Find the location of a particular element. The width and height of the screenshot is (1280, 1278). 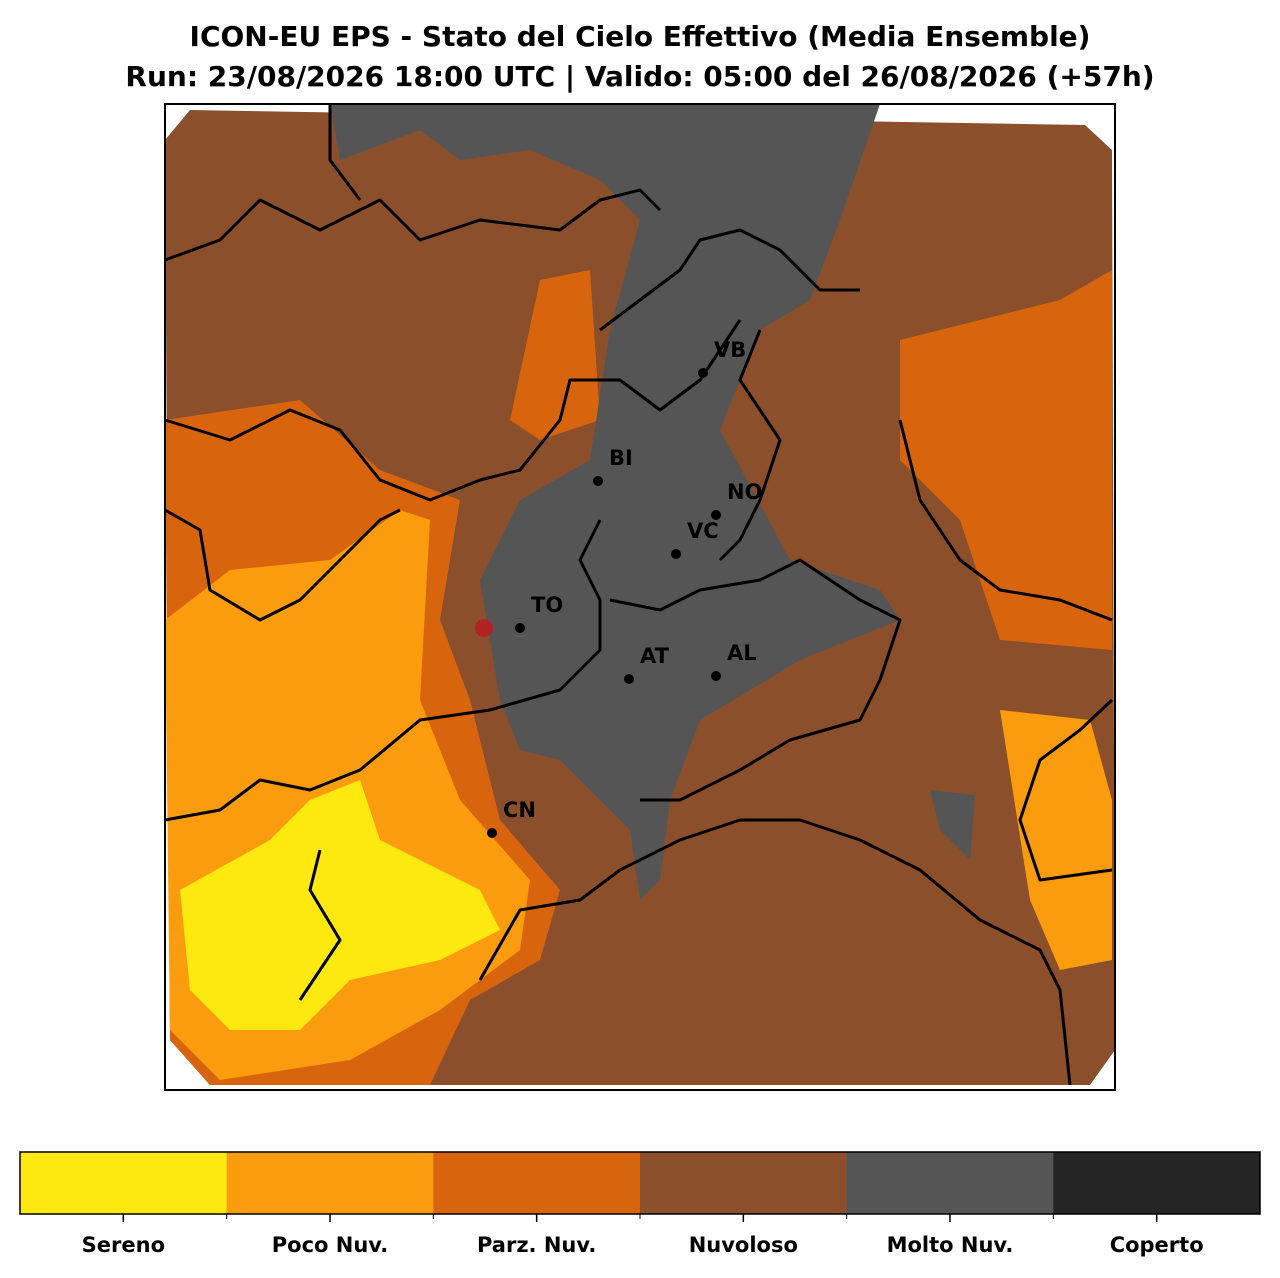

legend-label: Poco Nuv. is located at coordinates (330, 1245).